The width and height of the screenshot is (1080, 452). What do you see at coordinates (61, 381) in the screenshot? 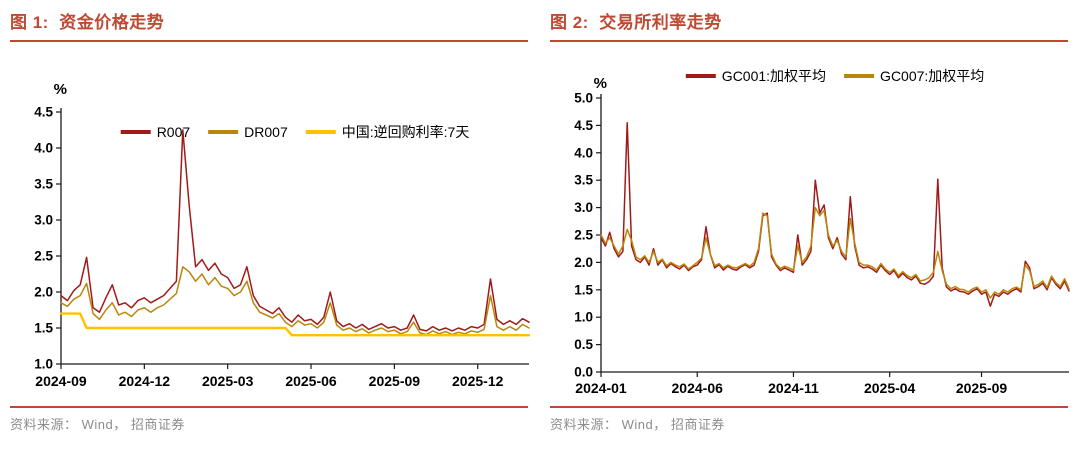
I see `x-tick-label: 2024-09` at bounding box center [61, 381].